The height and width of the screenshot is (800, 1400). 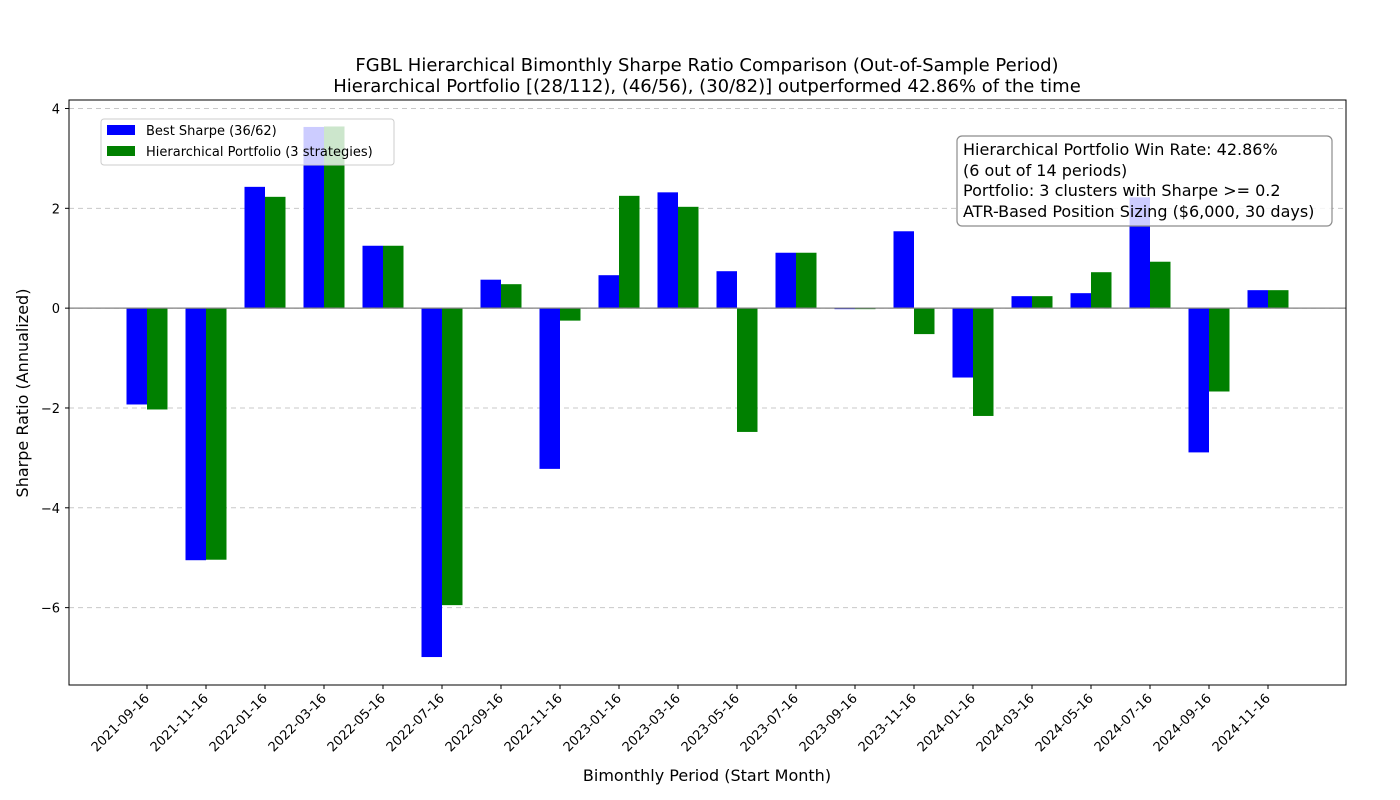 What do you see at coordinates (50, 409) in the screenshot?
I see `y-tick-label-2: −2` at bounding box center [50, 409].